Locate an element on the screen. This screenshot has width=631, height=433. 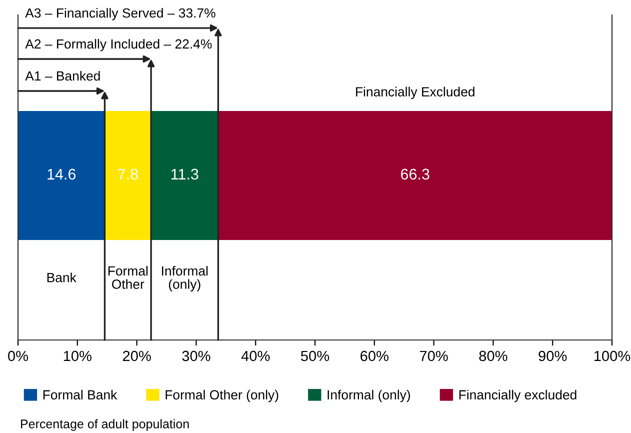
x-tick-label: 20% is located at coordinates (136, 356).